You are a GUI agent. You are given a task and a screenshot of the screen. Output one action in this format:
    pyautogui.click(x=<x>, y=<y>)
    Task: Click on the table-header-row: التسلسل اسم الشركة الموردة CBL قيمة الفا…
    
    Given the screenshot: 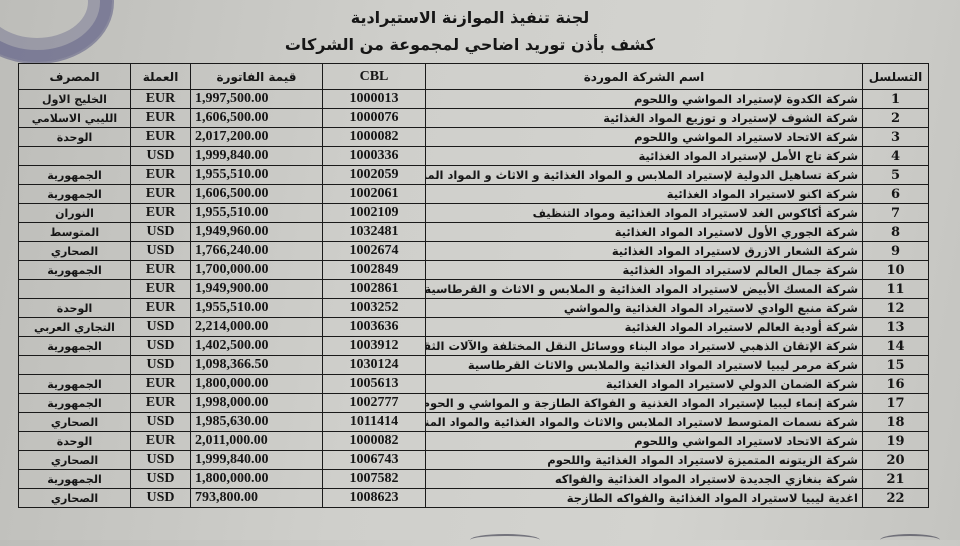 What is the action you would take?
    pyautogui.click(x=473, y=76)
    